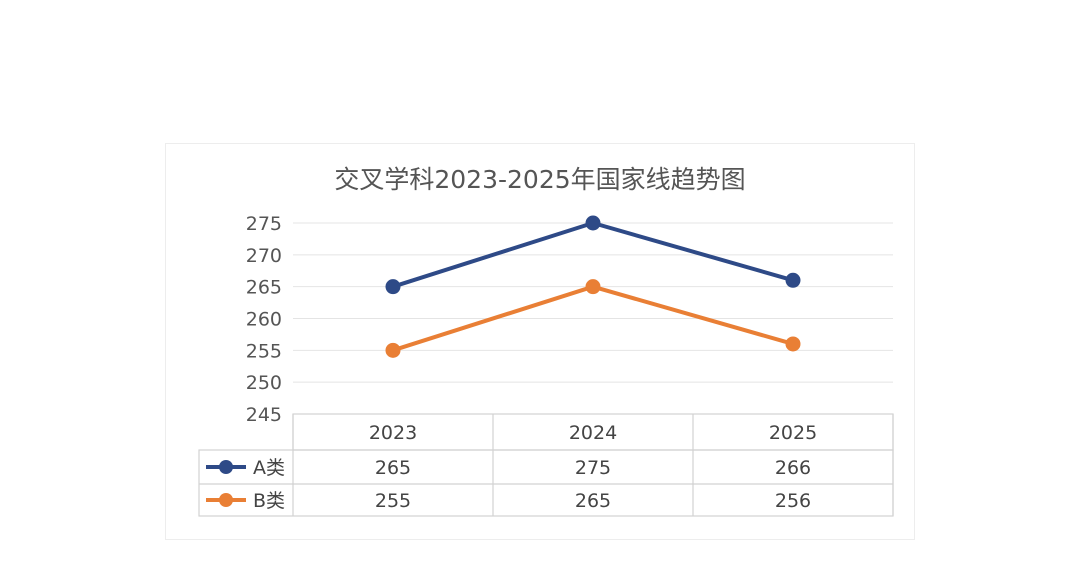 The image size is (1080, 568). I want to click on legend-series-name: A类, so click(269, 468).